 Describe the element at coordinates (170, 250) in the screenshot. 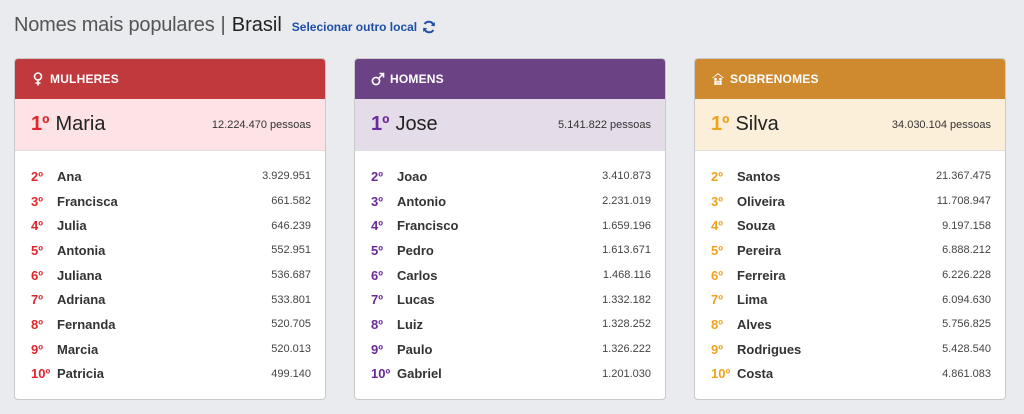

I see `list-item: 5º Antonia 552.951` at that location.